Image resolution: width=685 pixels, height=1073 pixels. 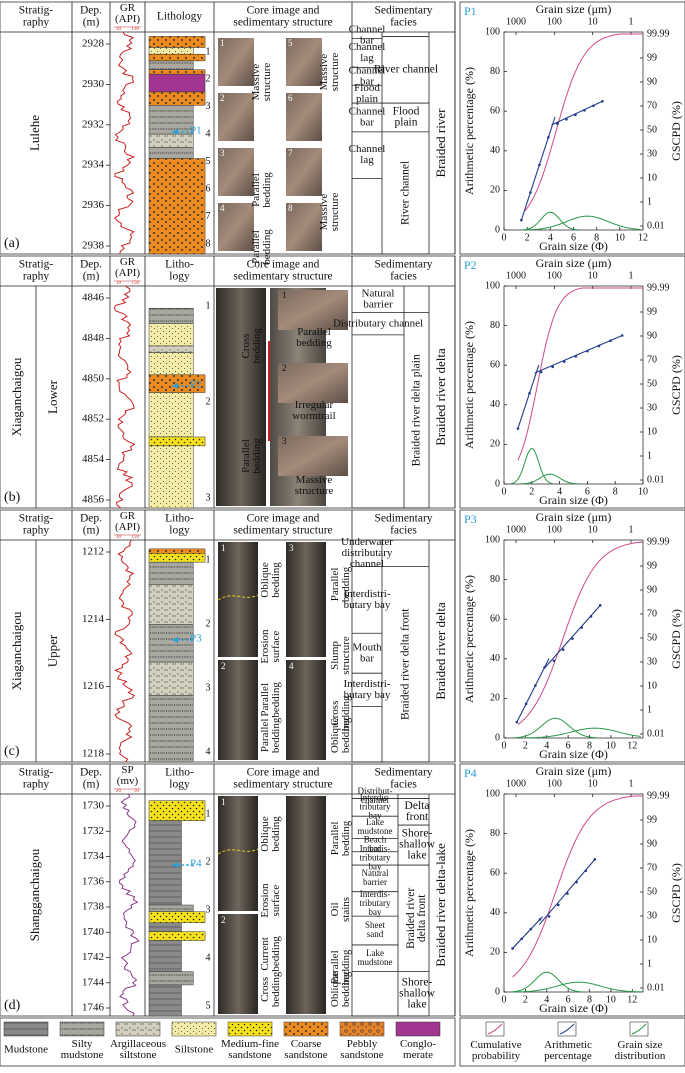 What do you see at coordinates (93, 552) in the screenshot?
I see `depth-tick-label: 1212` at bounding box center [93, 552].